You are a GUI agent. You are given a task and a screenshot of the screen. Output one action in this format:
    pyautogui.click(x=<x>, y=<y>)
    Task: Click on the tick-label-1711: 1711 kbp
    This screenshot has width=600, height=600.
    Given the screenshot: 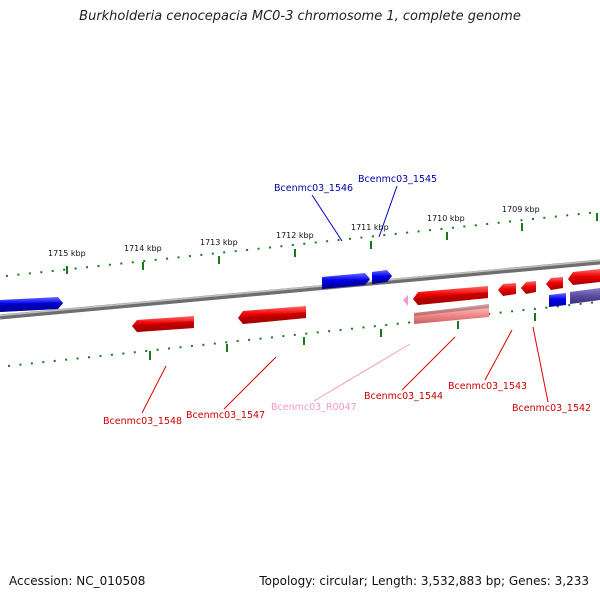 What is the action you would take?
    pyautogui.click(x=370, y=227)
    